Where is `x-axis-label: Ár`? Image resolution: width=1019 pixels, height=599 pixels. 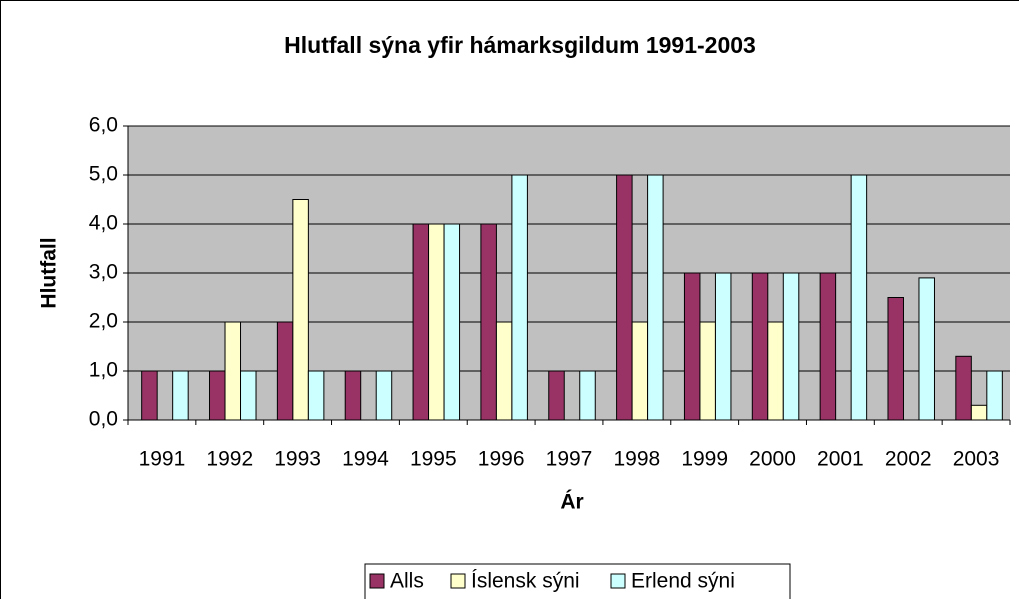 x-axis-label: Ár is located at coordinates (571, 502).